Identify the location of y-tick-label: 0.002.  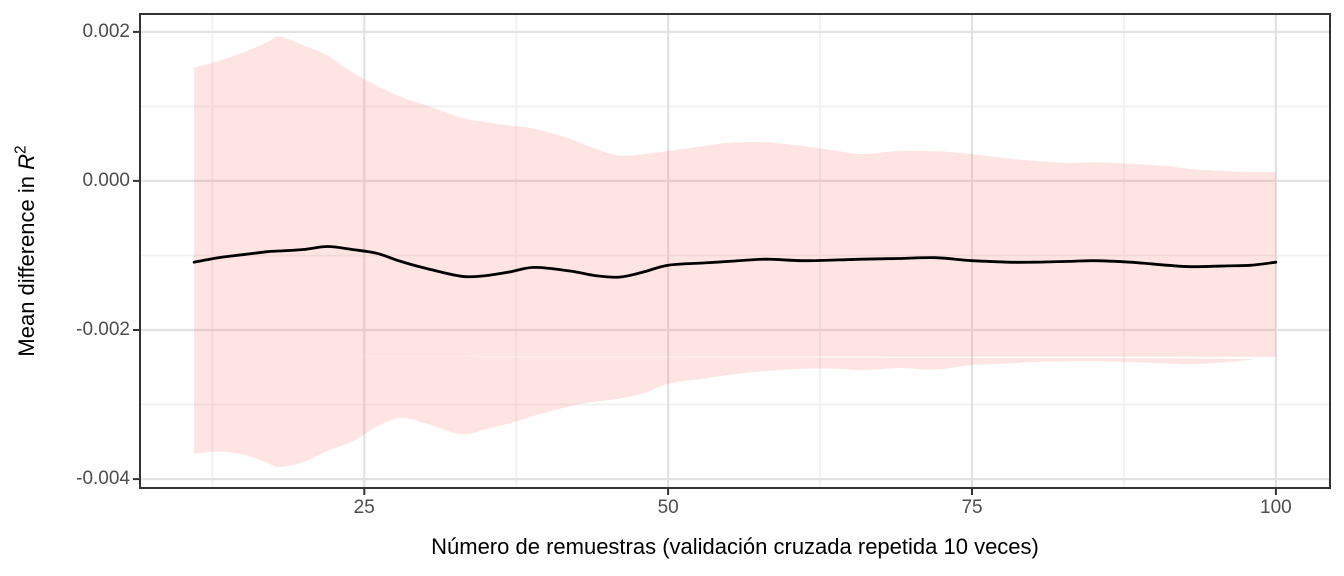
(106, 31).